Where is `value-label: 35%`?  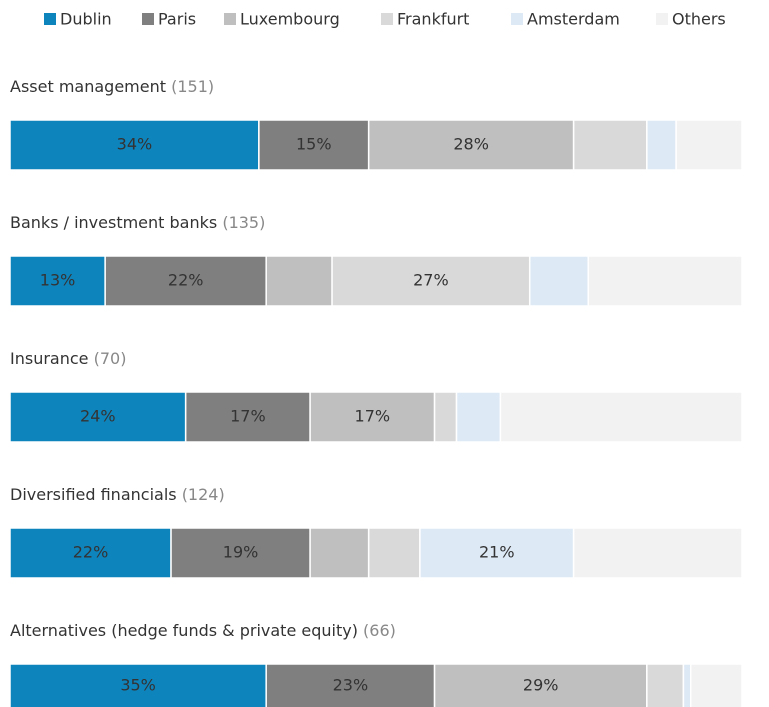 value-label: 35% is located at coordinates (138, 685).